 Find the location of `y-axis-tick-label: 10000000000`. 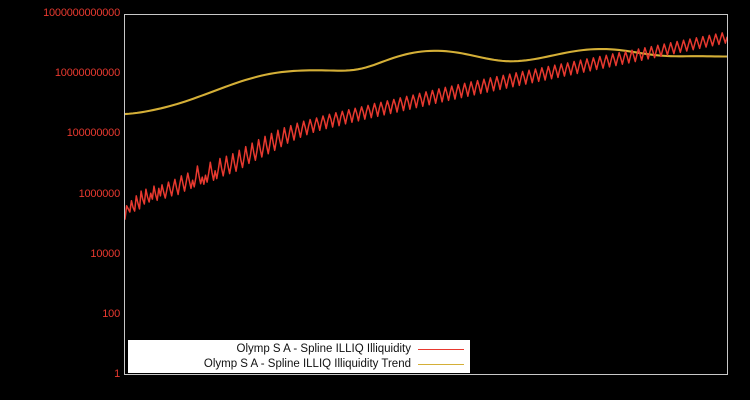

y-axis-tick-label: 10000000000 is located at coordinates (87, 73).